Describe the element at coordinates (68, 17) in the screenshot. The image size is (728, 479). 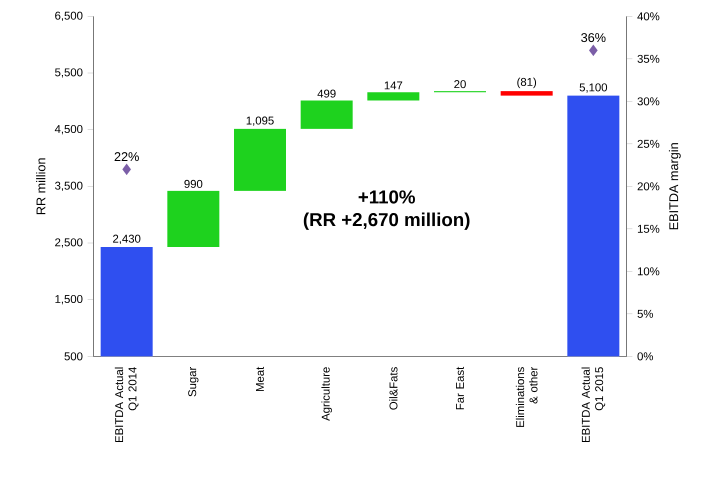
I see `y-tick-label: 6,500` at that location.